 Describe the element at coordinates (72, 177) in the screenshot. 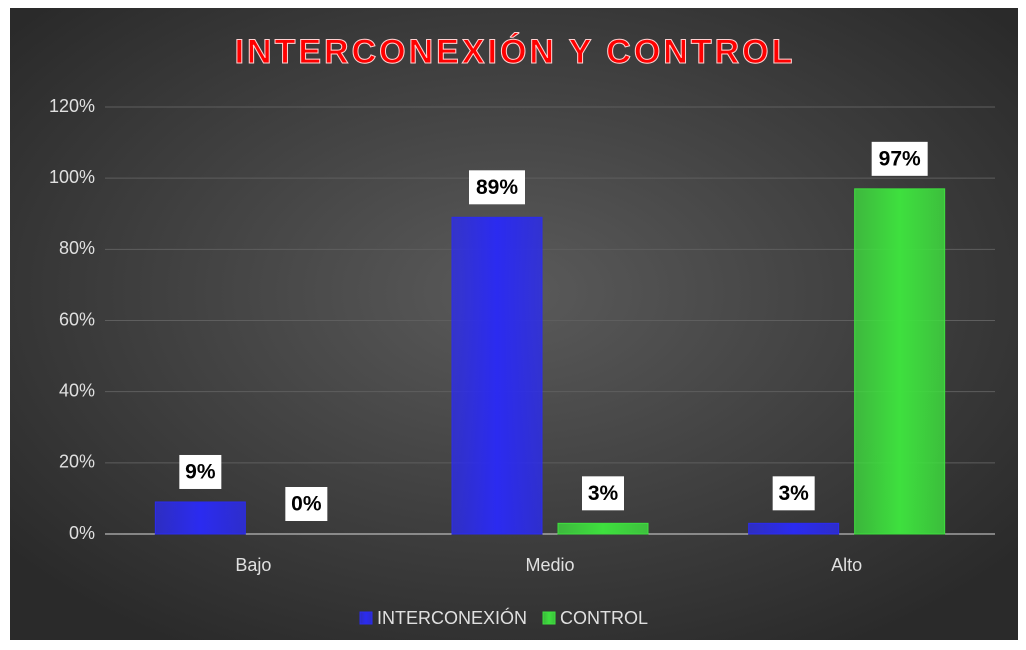

I see `y-tick-label: 100%` at that location.